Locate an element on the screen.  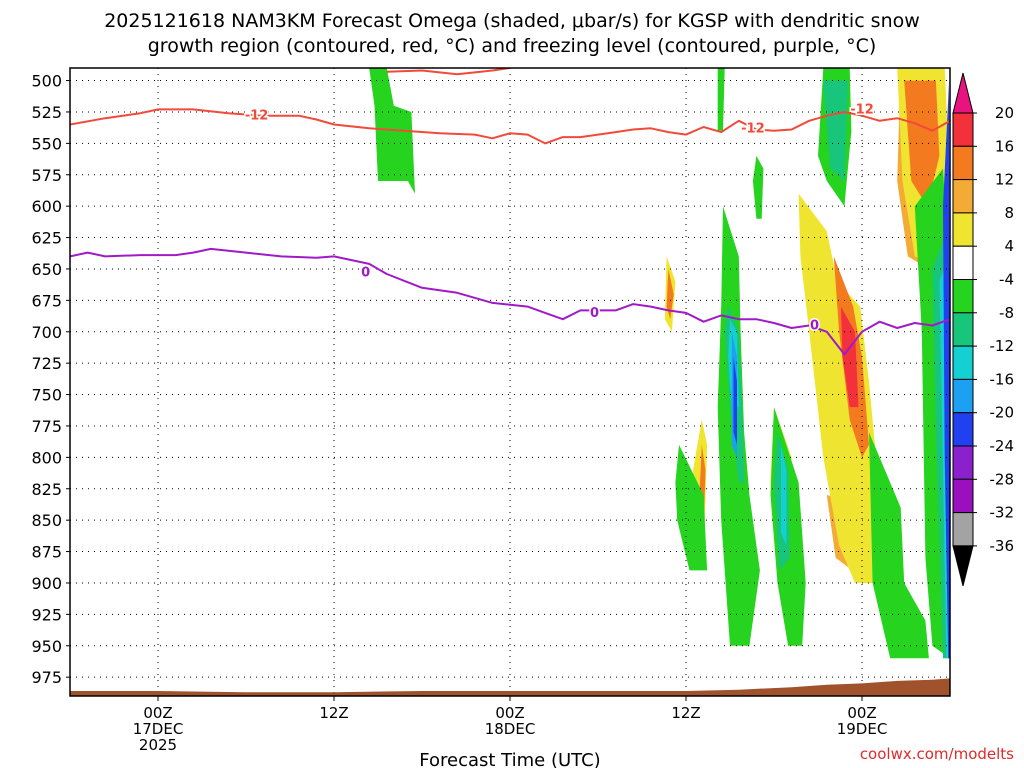
colorbar-label: 20 is located at coordinates (1004, 113).